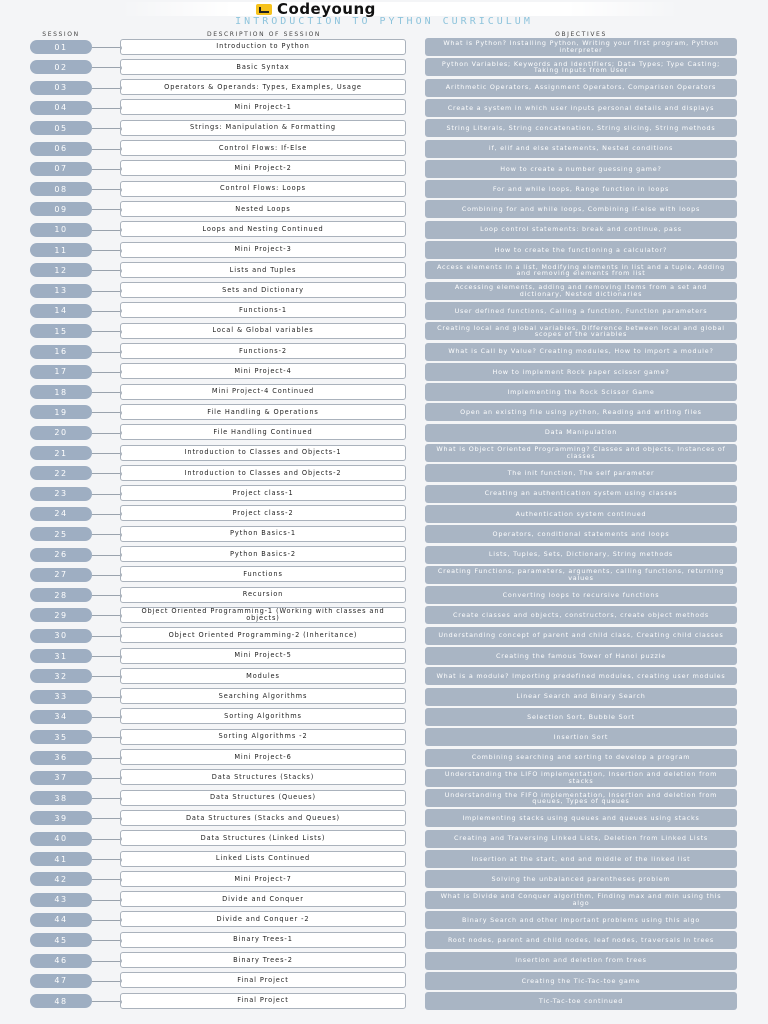 This screenshot has width=768, height=1024. I want to click on session-number-badge: 29, so click(61, 615).